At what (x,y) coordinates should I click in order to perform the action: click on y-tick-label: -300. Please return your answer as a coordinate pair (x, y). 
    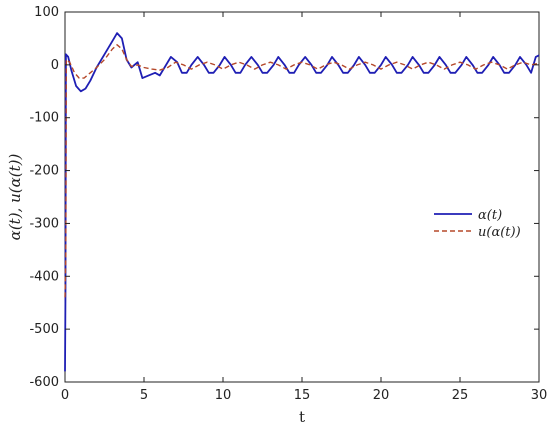
    Looking at the image, I should click on (44, 223).